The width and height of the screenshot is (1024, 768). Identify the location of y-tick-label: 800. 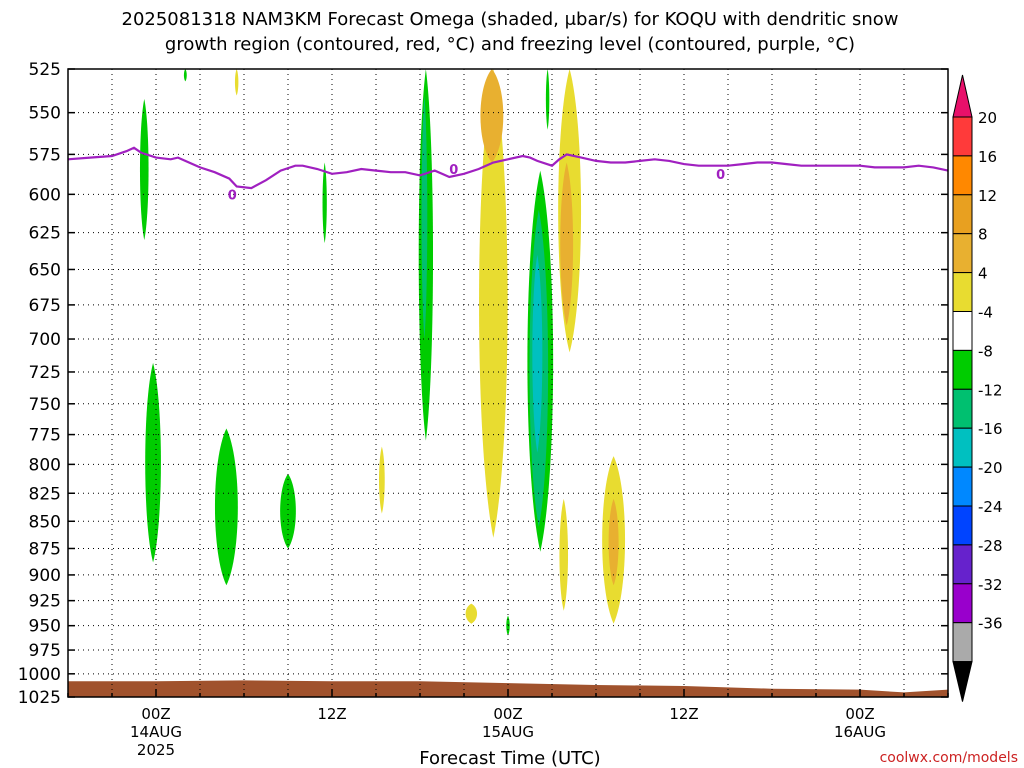
(45, 465).